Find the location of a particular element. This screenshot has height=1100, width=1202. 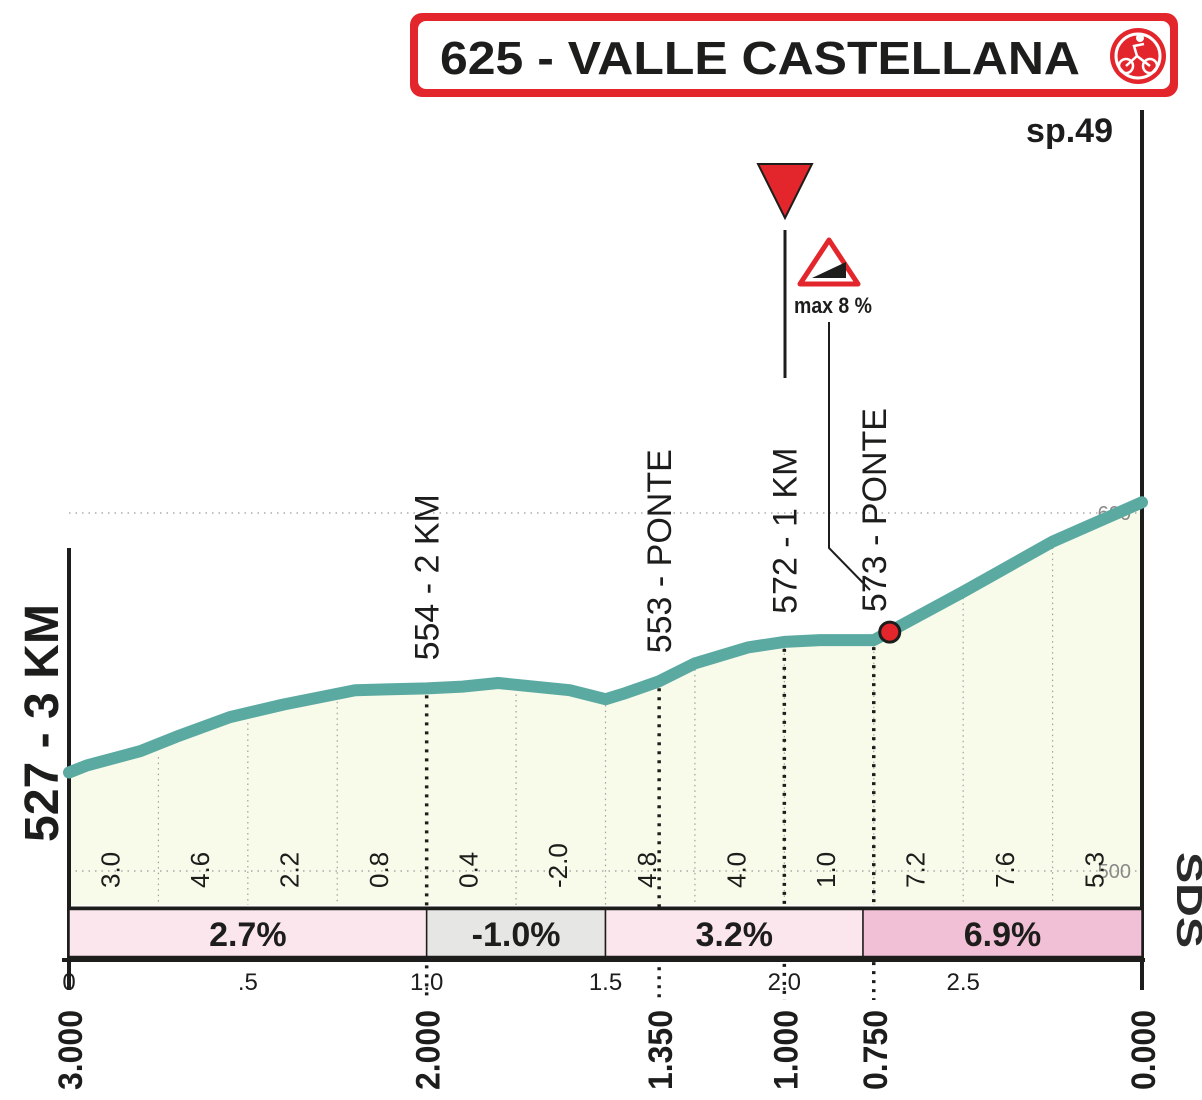

summit-marker is located at coordinates (785, 270).